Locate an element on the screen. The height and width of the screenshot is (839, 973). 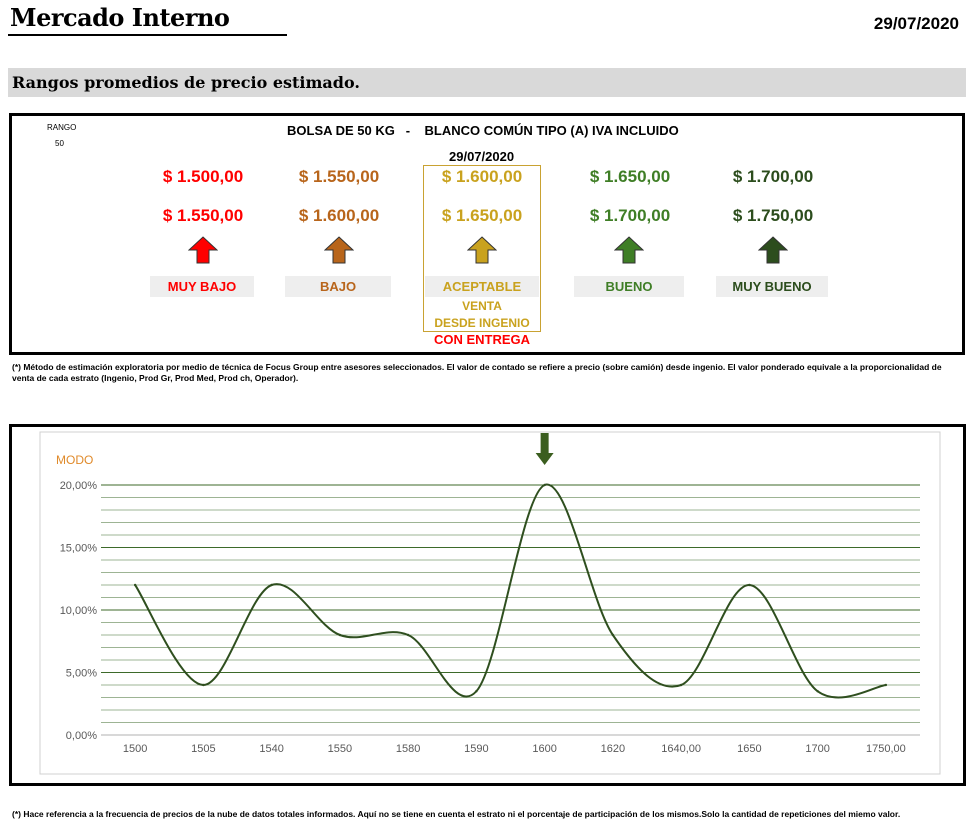
x-tick-label: 1505 is located at coordinates (203, 749).